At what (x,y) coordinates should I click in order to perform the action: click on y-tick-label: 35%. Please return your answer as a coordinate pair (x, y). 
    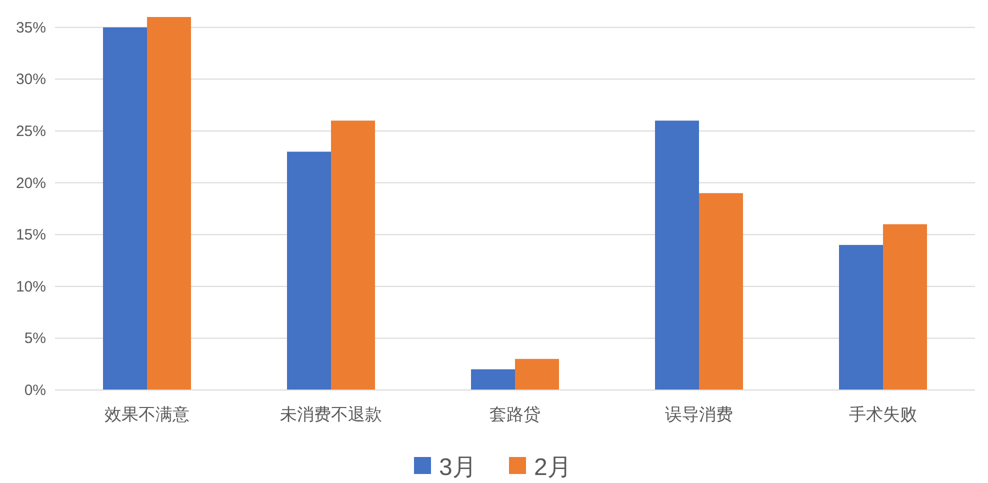
    Looking at the image, I should click on (31, 27).